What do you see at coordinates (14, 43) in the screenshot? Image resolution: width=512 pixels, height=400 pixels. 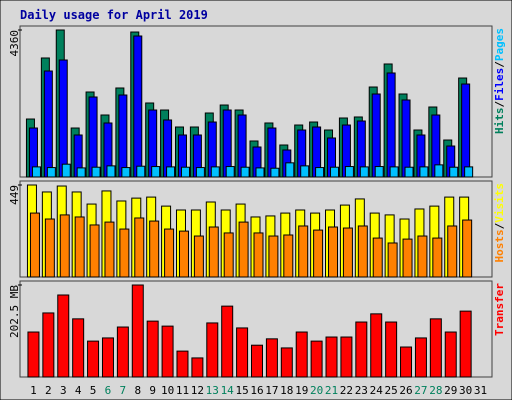 I see `y-tick-label: 4360` at bounding box center [14, 43].